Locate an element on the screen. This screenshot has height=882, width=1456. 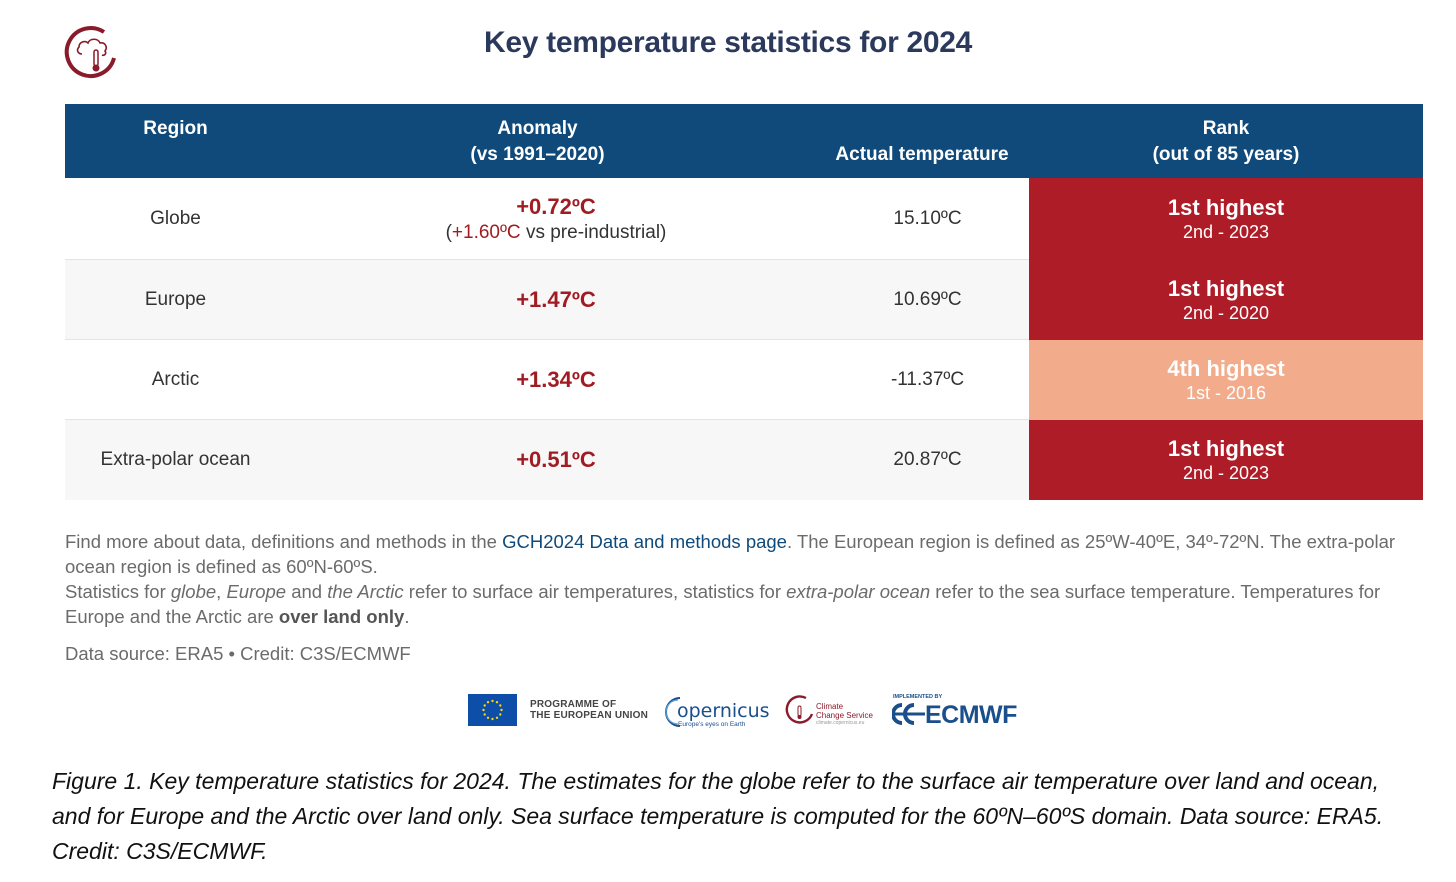
page-title: Key temperature statistics for 2024 is located at coordinates (728, 42).